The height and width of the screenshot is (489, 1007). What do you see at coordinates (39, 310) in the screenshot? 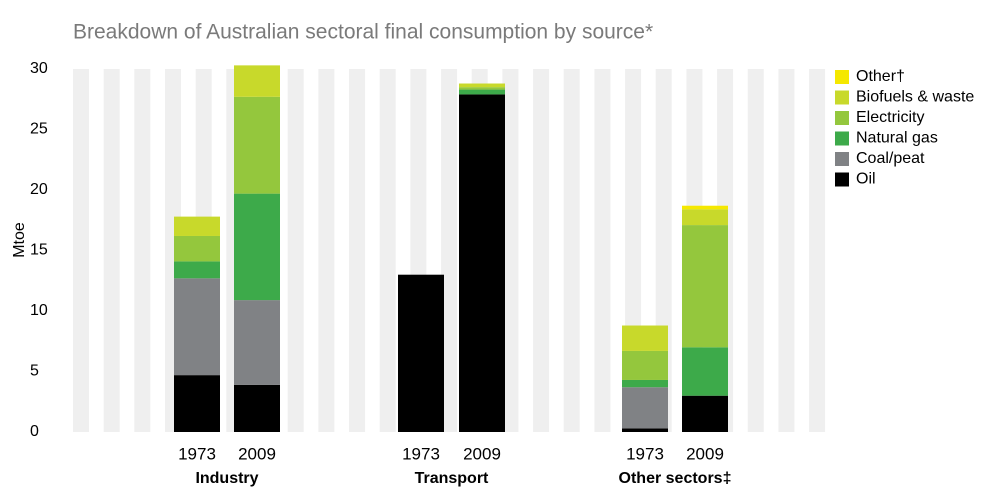
I see `y-tick-label: 10` at bounding box center [39, 310].